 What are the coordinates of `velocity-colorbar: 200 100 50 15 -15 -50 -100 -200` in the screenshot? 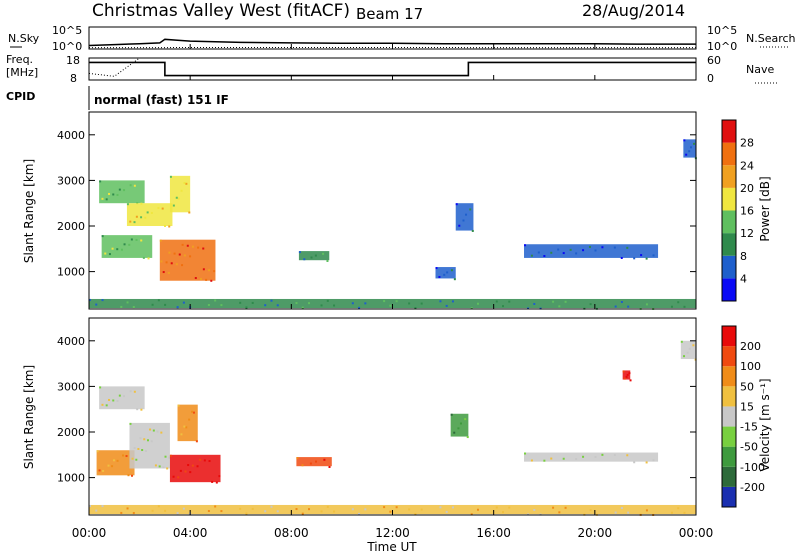 It's located at (743, 416).